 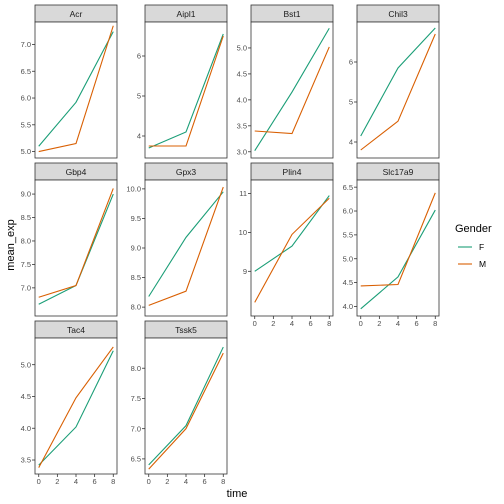 I want to click on y-tick-label: 3.0, so click(x=242, y=151).